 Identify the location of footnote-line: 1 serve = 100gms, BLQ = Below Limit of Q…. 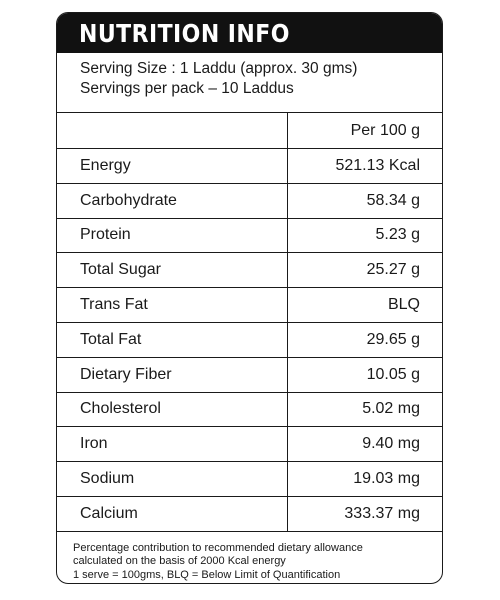
(207, 574).